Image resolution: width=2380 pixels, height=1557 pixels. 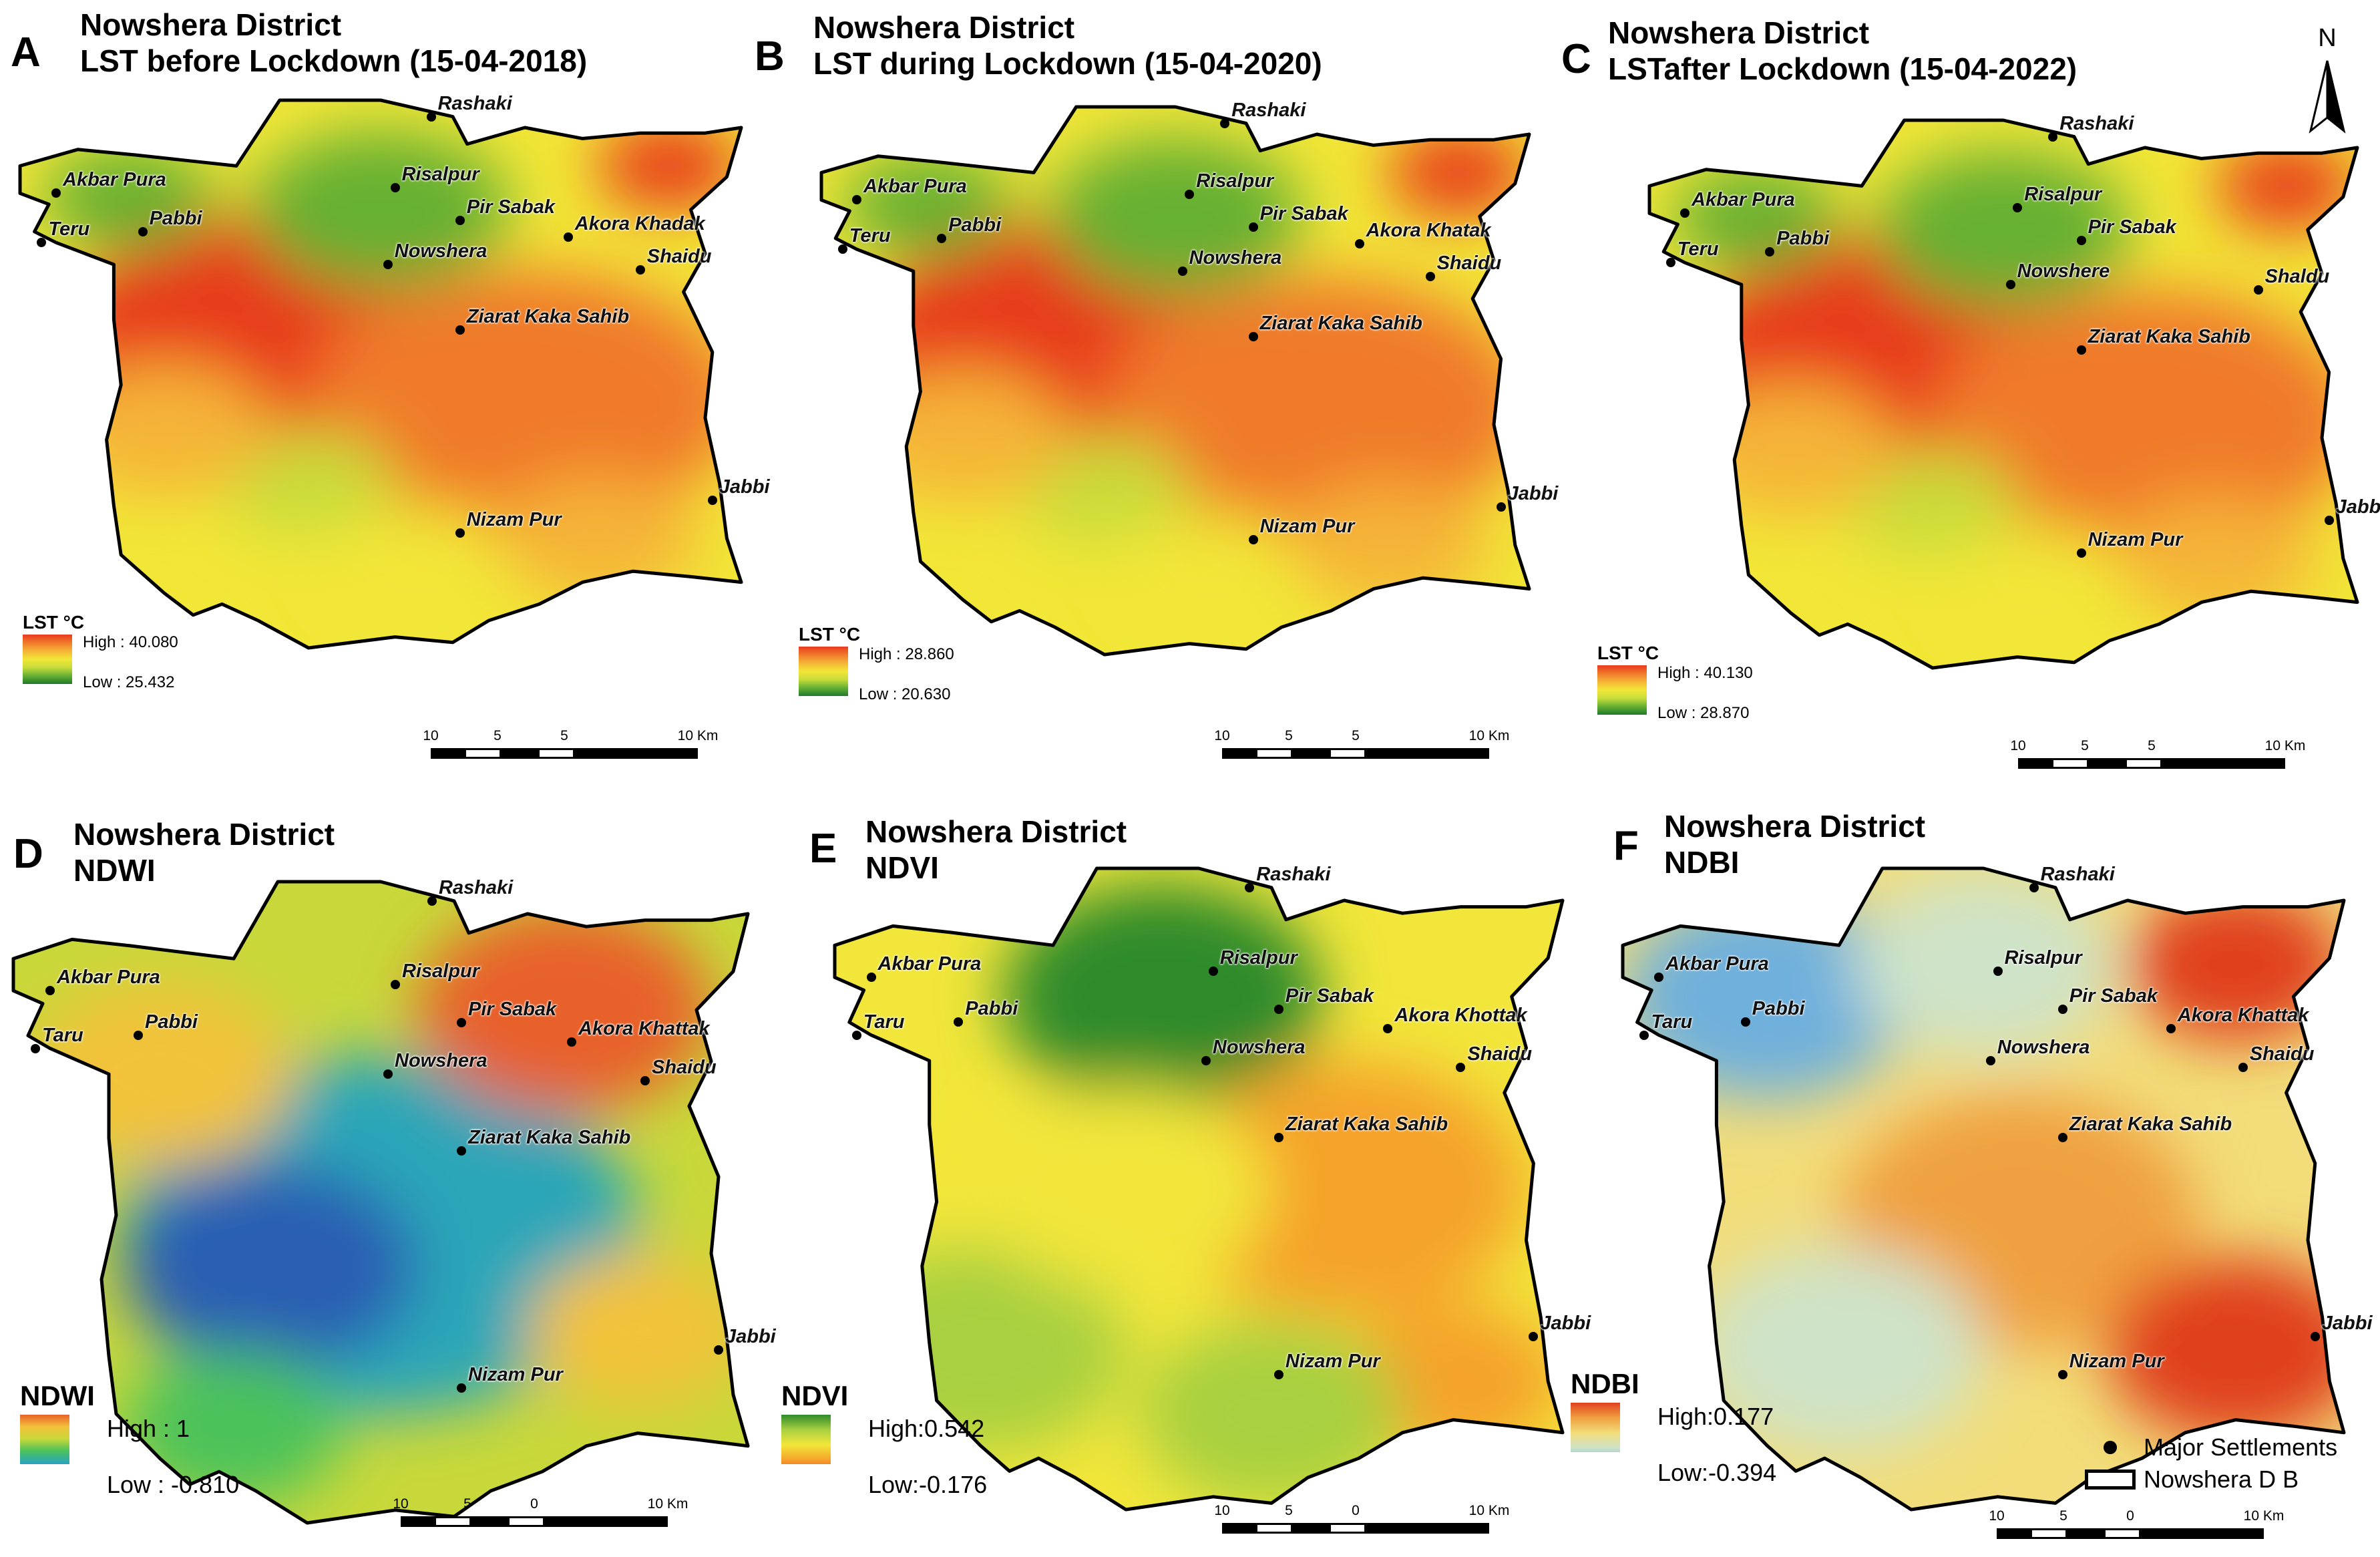 I want to click on map-legend: Major Settlements Nowshera D B, so click(x=2224, y=1463).